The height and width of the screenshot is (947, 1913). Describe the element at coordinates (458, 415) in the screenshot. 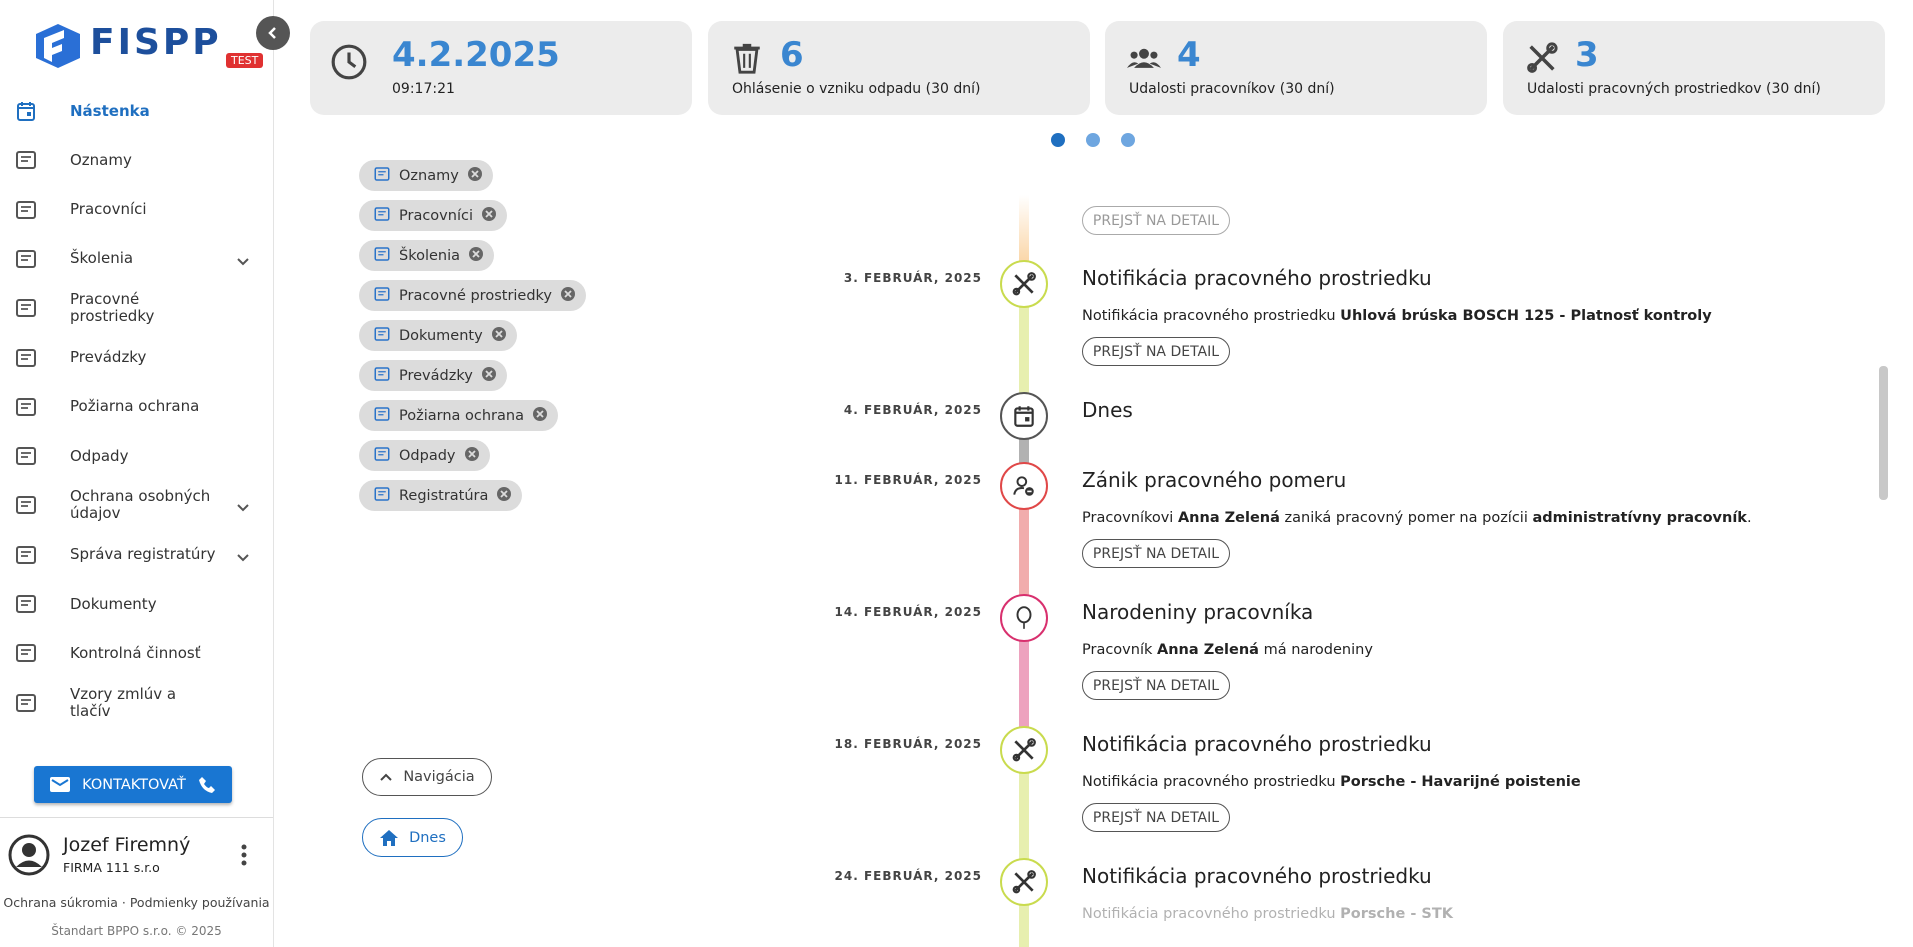

I see `filter-chip: Požiarna ochrana` at that location.